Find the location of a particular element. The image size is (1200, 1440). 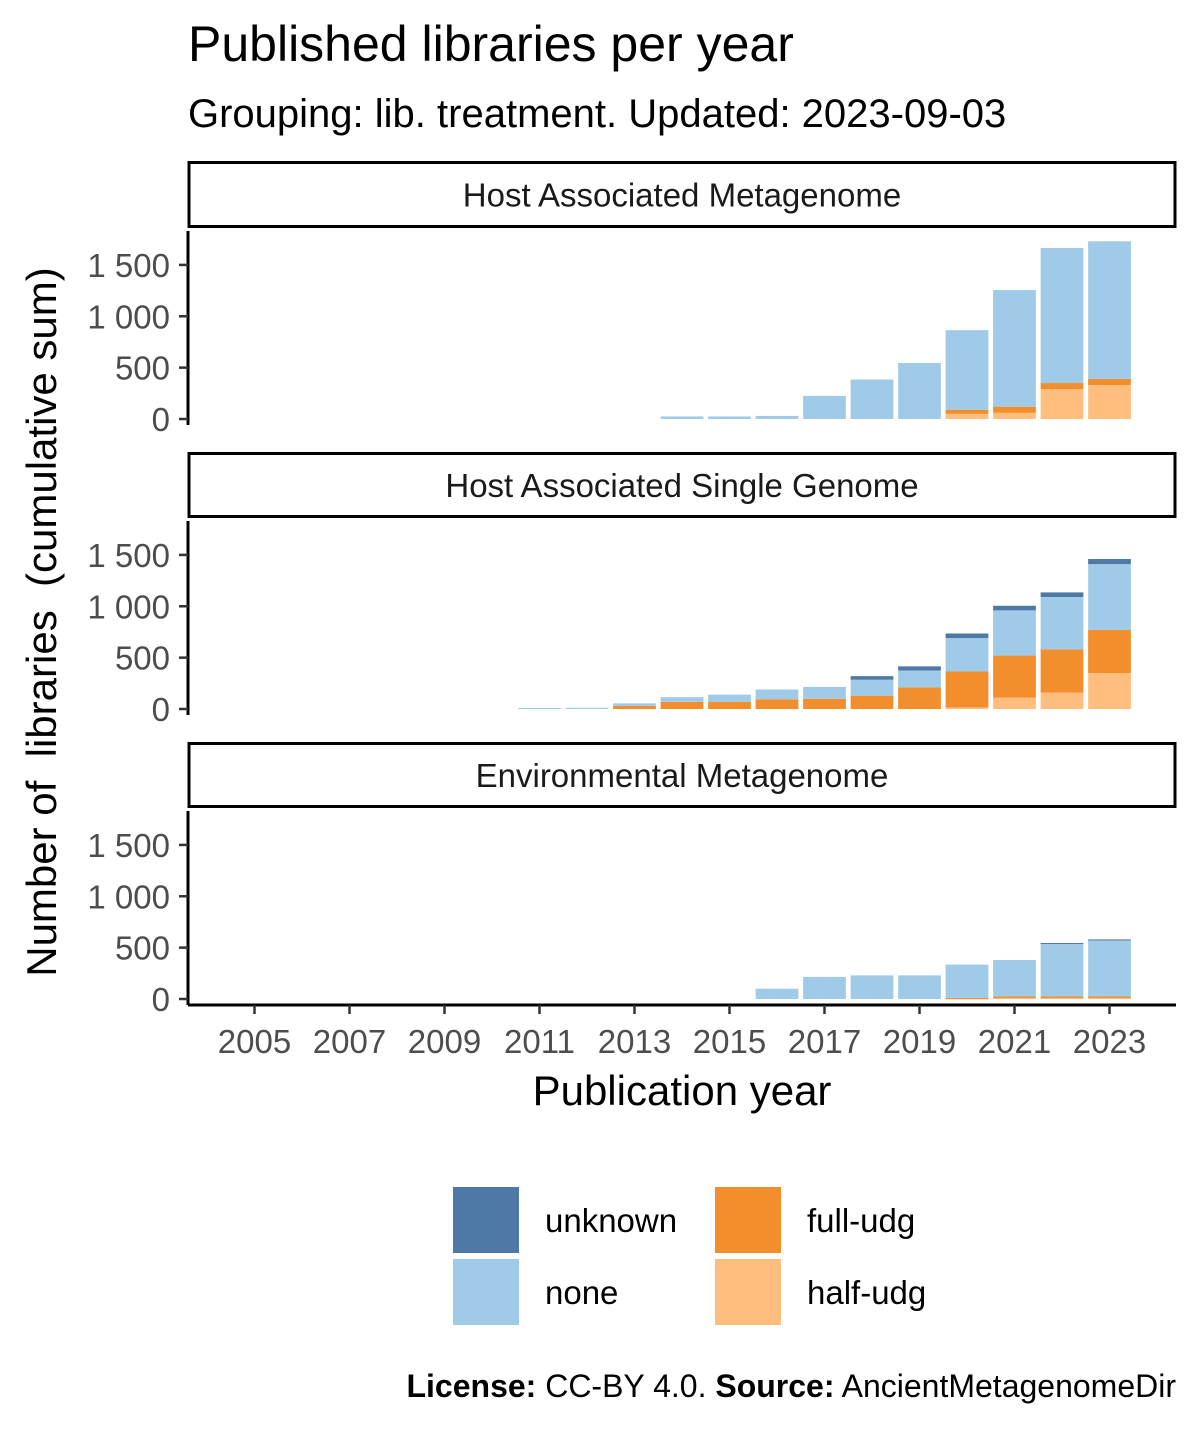

bar-none-2014 is located at coordinates (682, 417).